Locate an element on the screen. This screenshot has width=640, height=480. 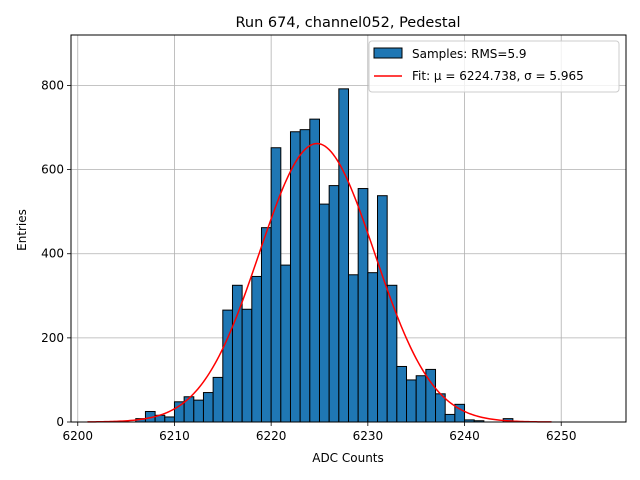
legend-frame is located at coordinates (494, 66).